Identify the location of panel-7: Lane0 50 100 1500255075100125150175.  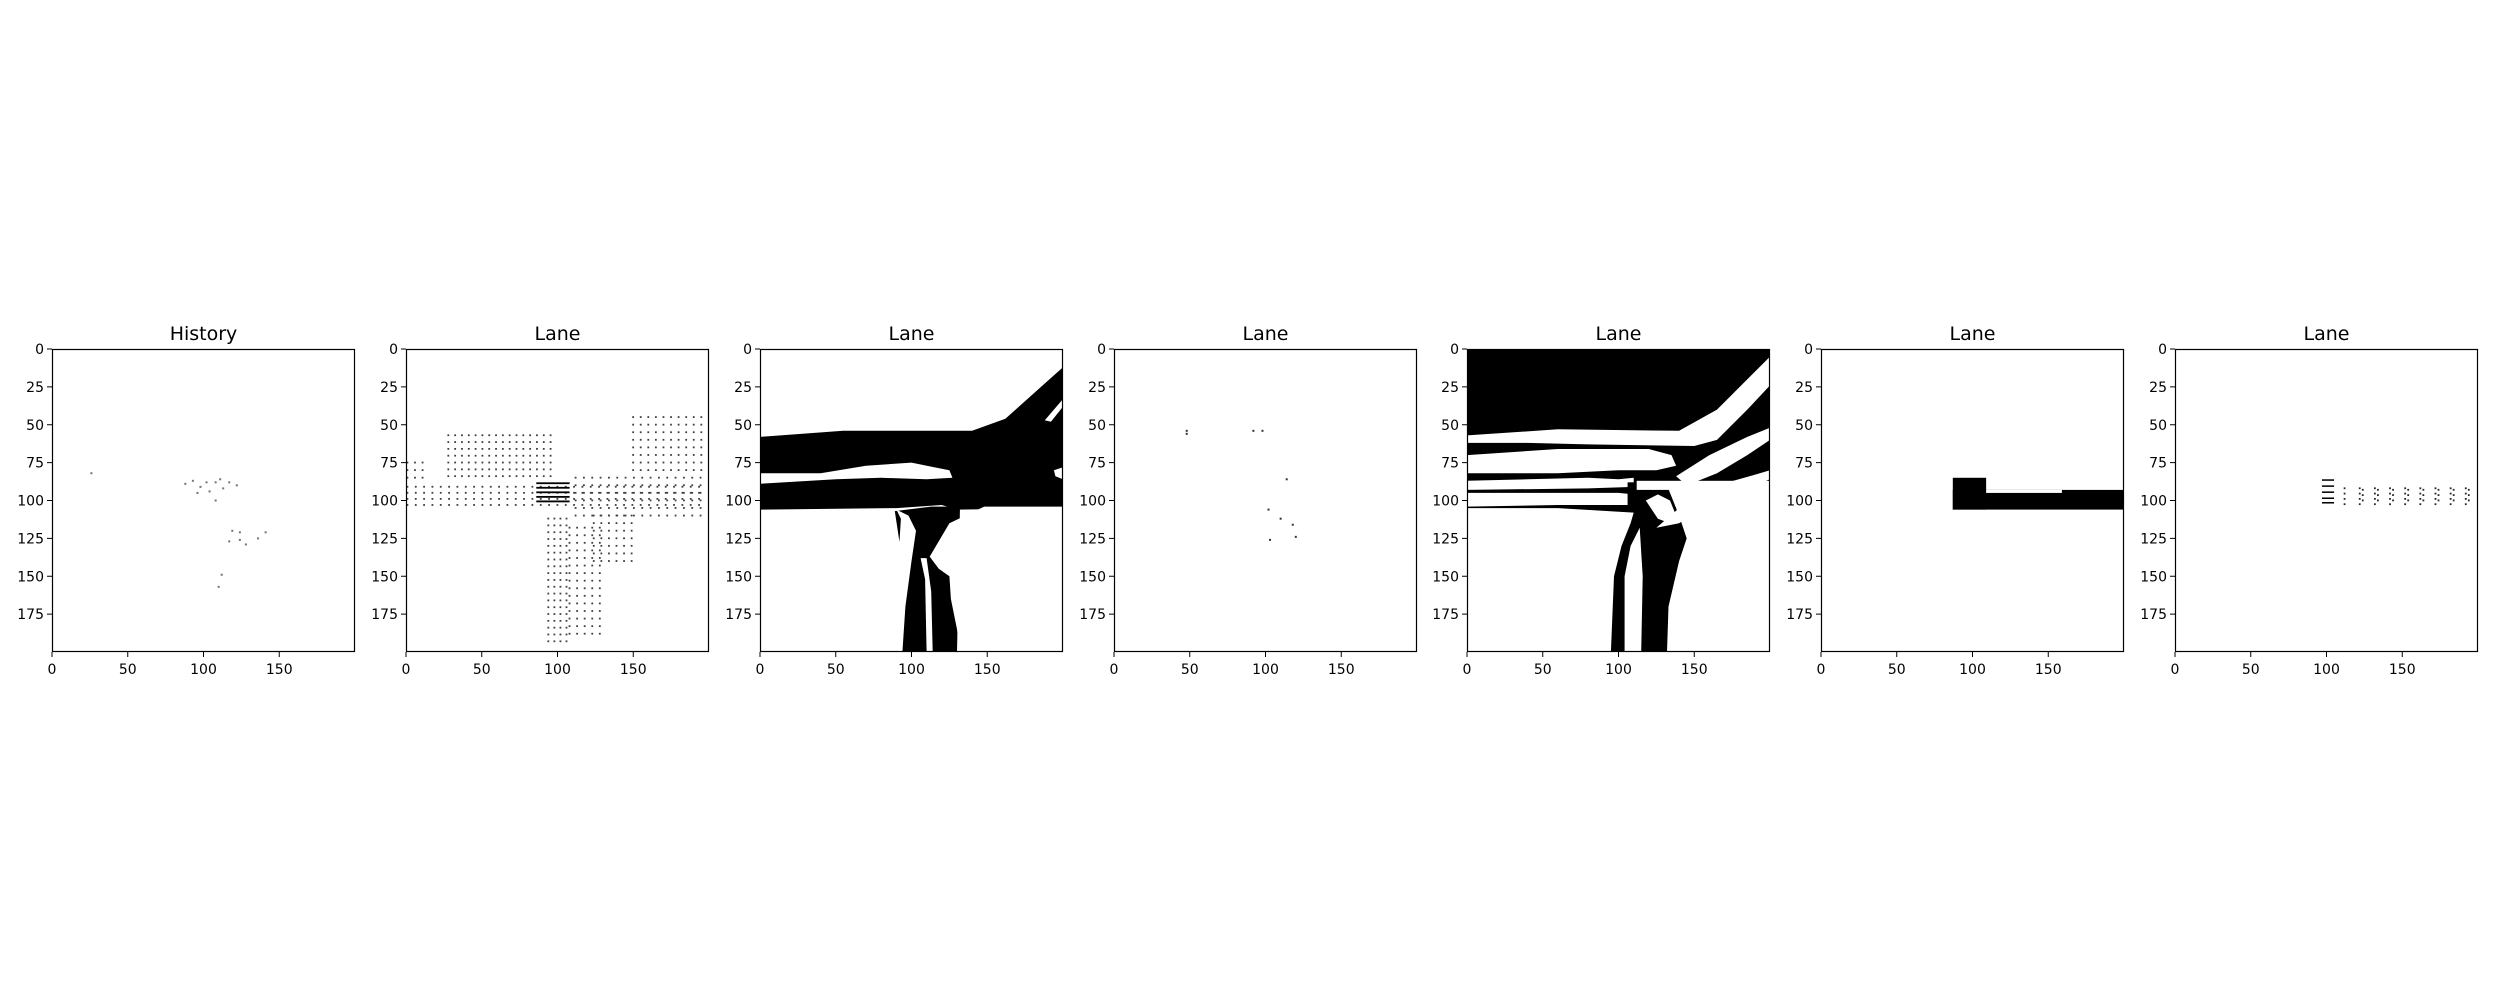
(2309, 500).